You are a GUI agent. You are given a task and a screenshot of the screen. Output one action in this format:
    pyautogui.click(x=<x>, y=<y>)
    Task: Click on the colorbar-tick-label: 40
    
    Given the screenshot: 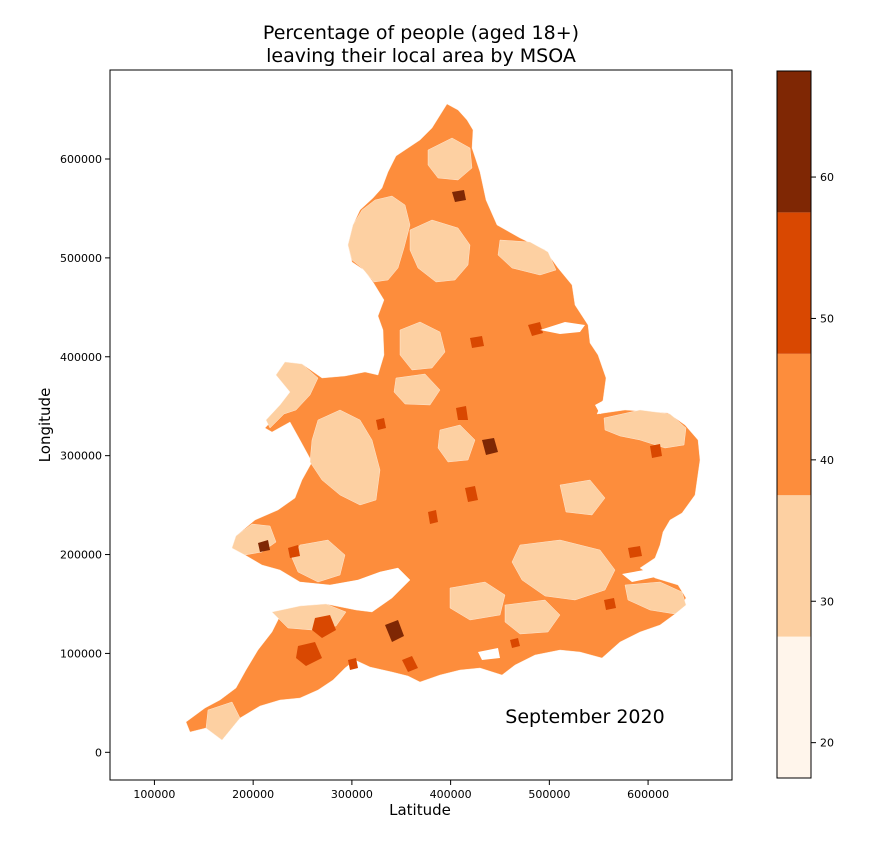 What is the action you would take?
    pyautogui.click(x=827, y=460)
    